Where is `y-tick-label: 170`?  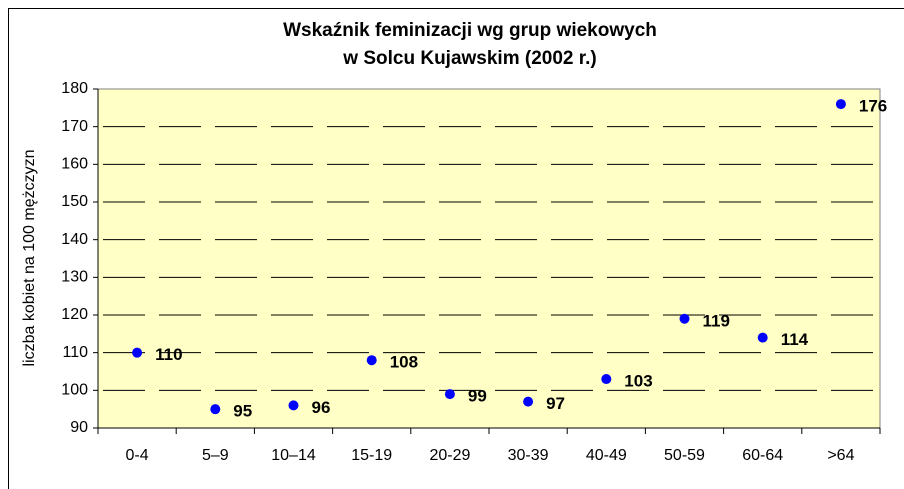
y-tick-label: 170 is located at coordinates (74, 126).